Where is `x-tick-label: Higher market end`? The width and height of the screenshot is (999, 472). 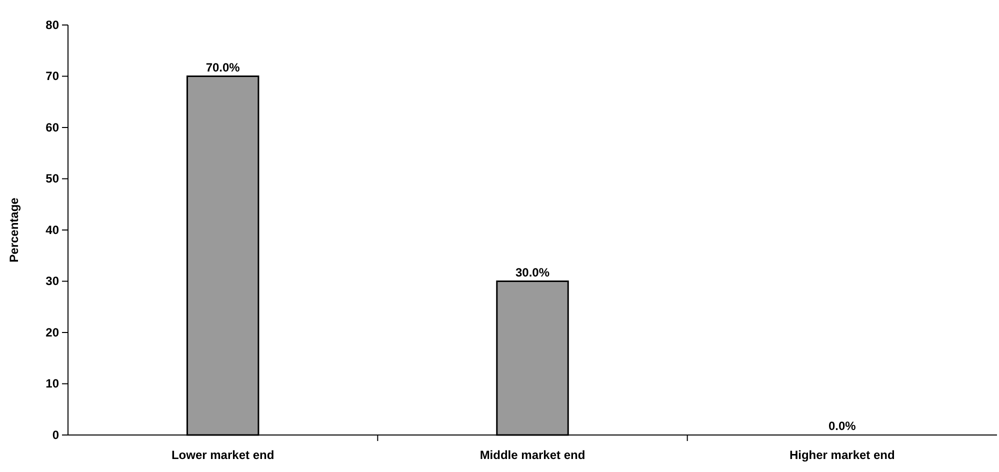 x-tick-label: Higher market end is located at coordinates (842, 455).